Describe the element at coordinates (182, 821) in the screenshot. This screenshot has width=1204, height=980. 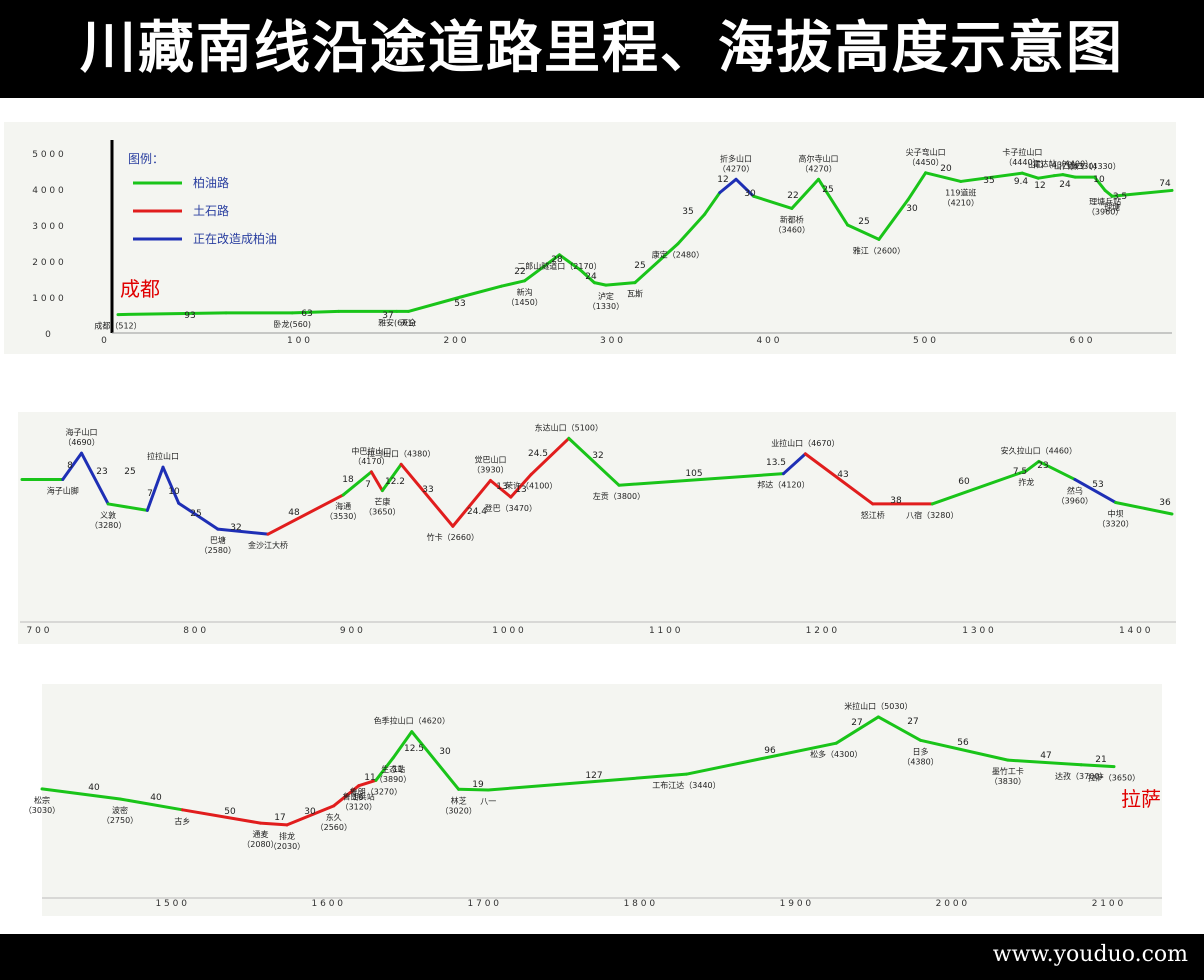
I see `place-label: 古乡` at that location.